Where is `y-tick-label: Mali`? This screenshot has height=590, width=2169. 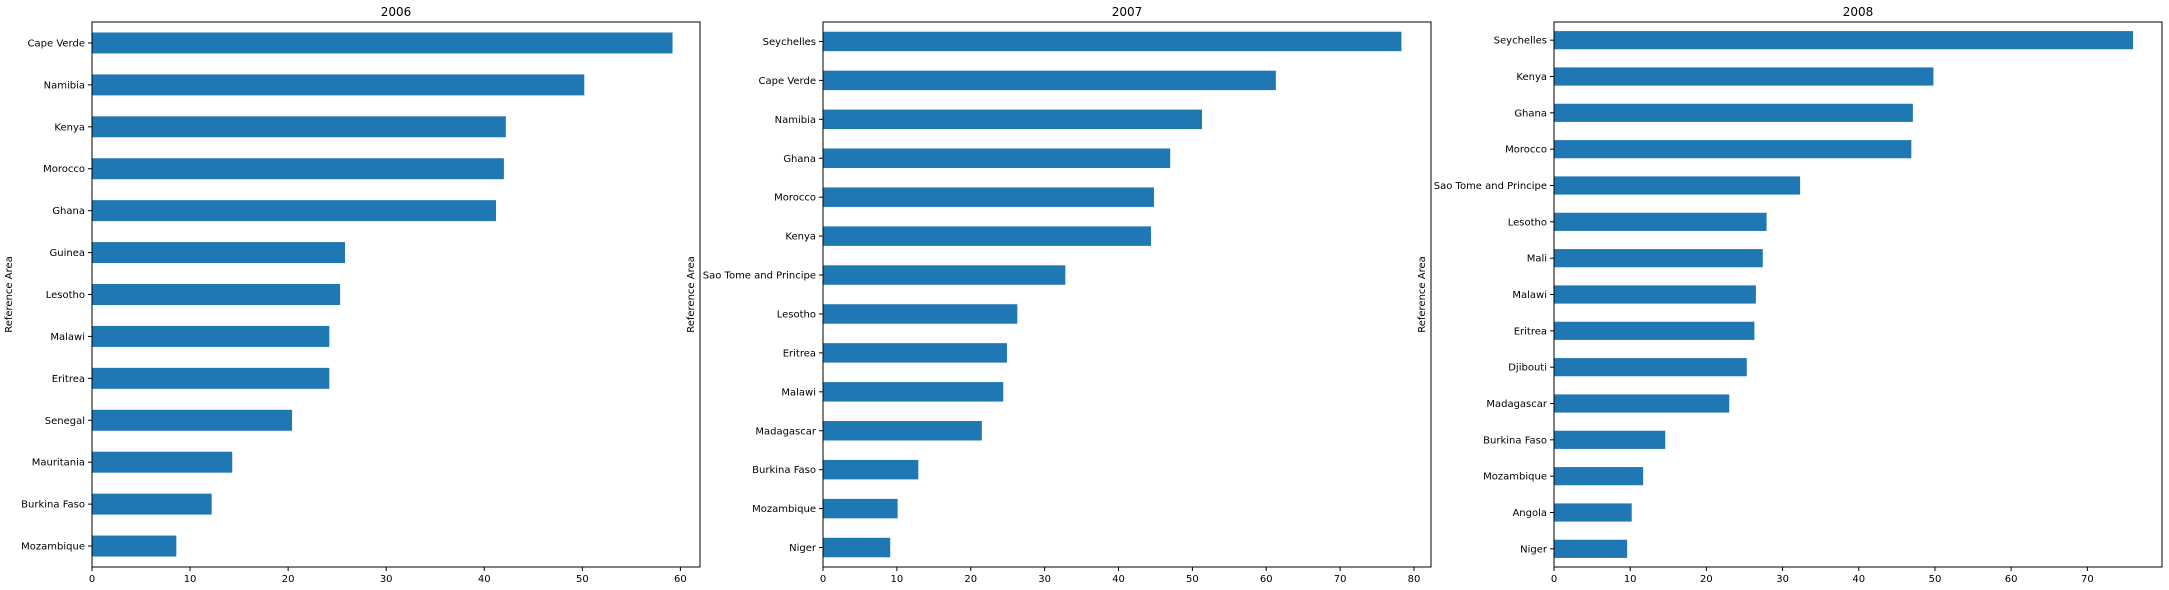 y-tick-label: Mali is located at coordinates (1537, 259).